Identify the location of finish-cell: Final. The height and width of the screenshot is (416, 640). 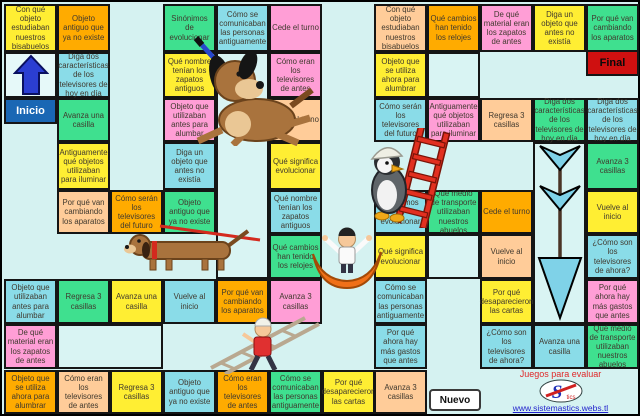
(612, 63).